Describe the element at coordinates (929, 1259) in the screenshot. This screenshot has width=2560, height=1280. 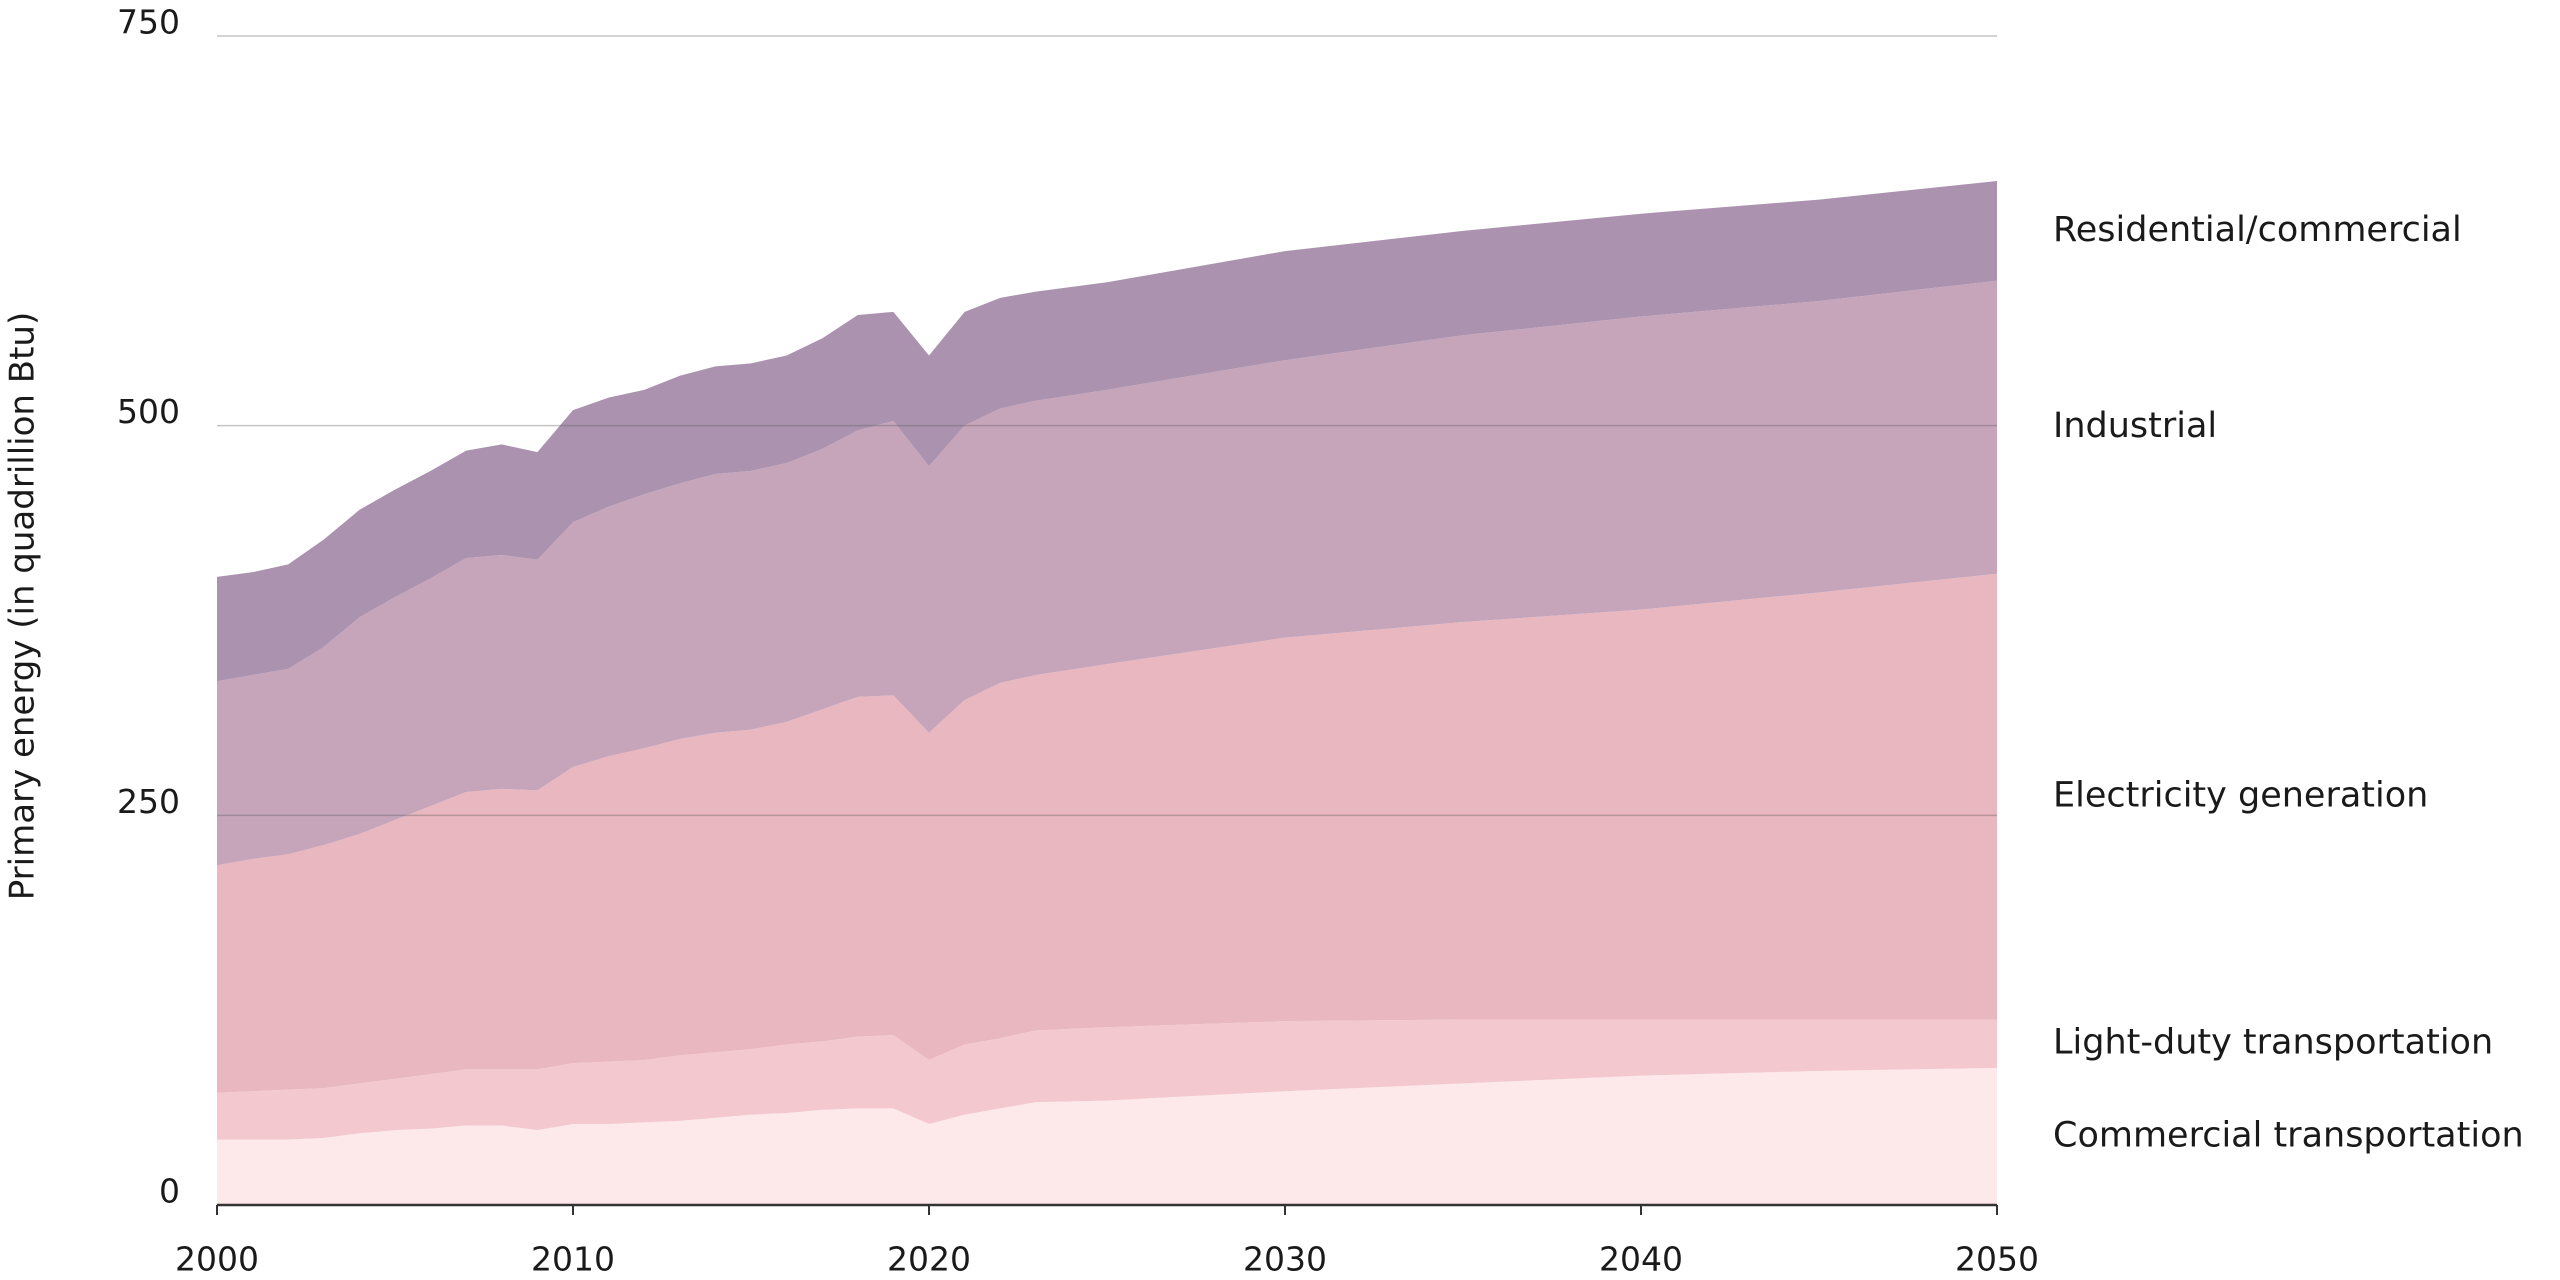
I see `x-tick-label: 2020` at that location.